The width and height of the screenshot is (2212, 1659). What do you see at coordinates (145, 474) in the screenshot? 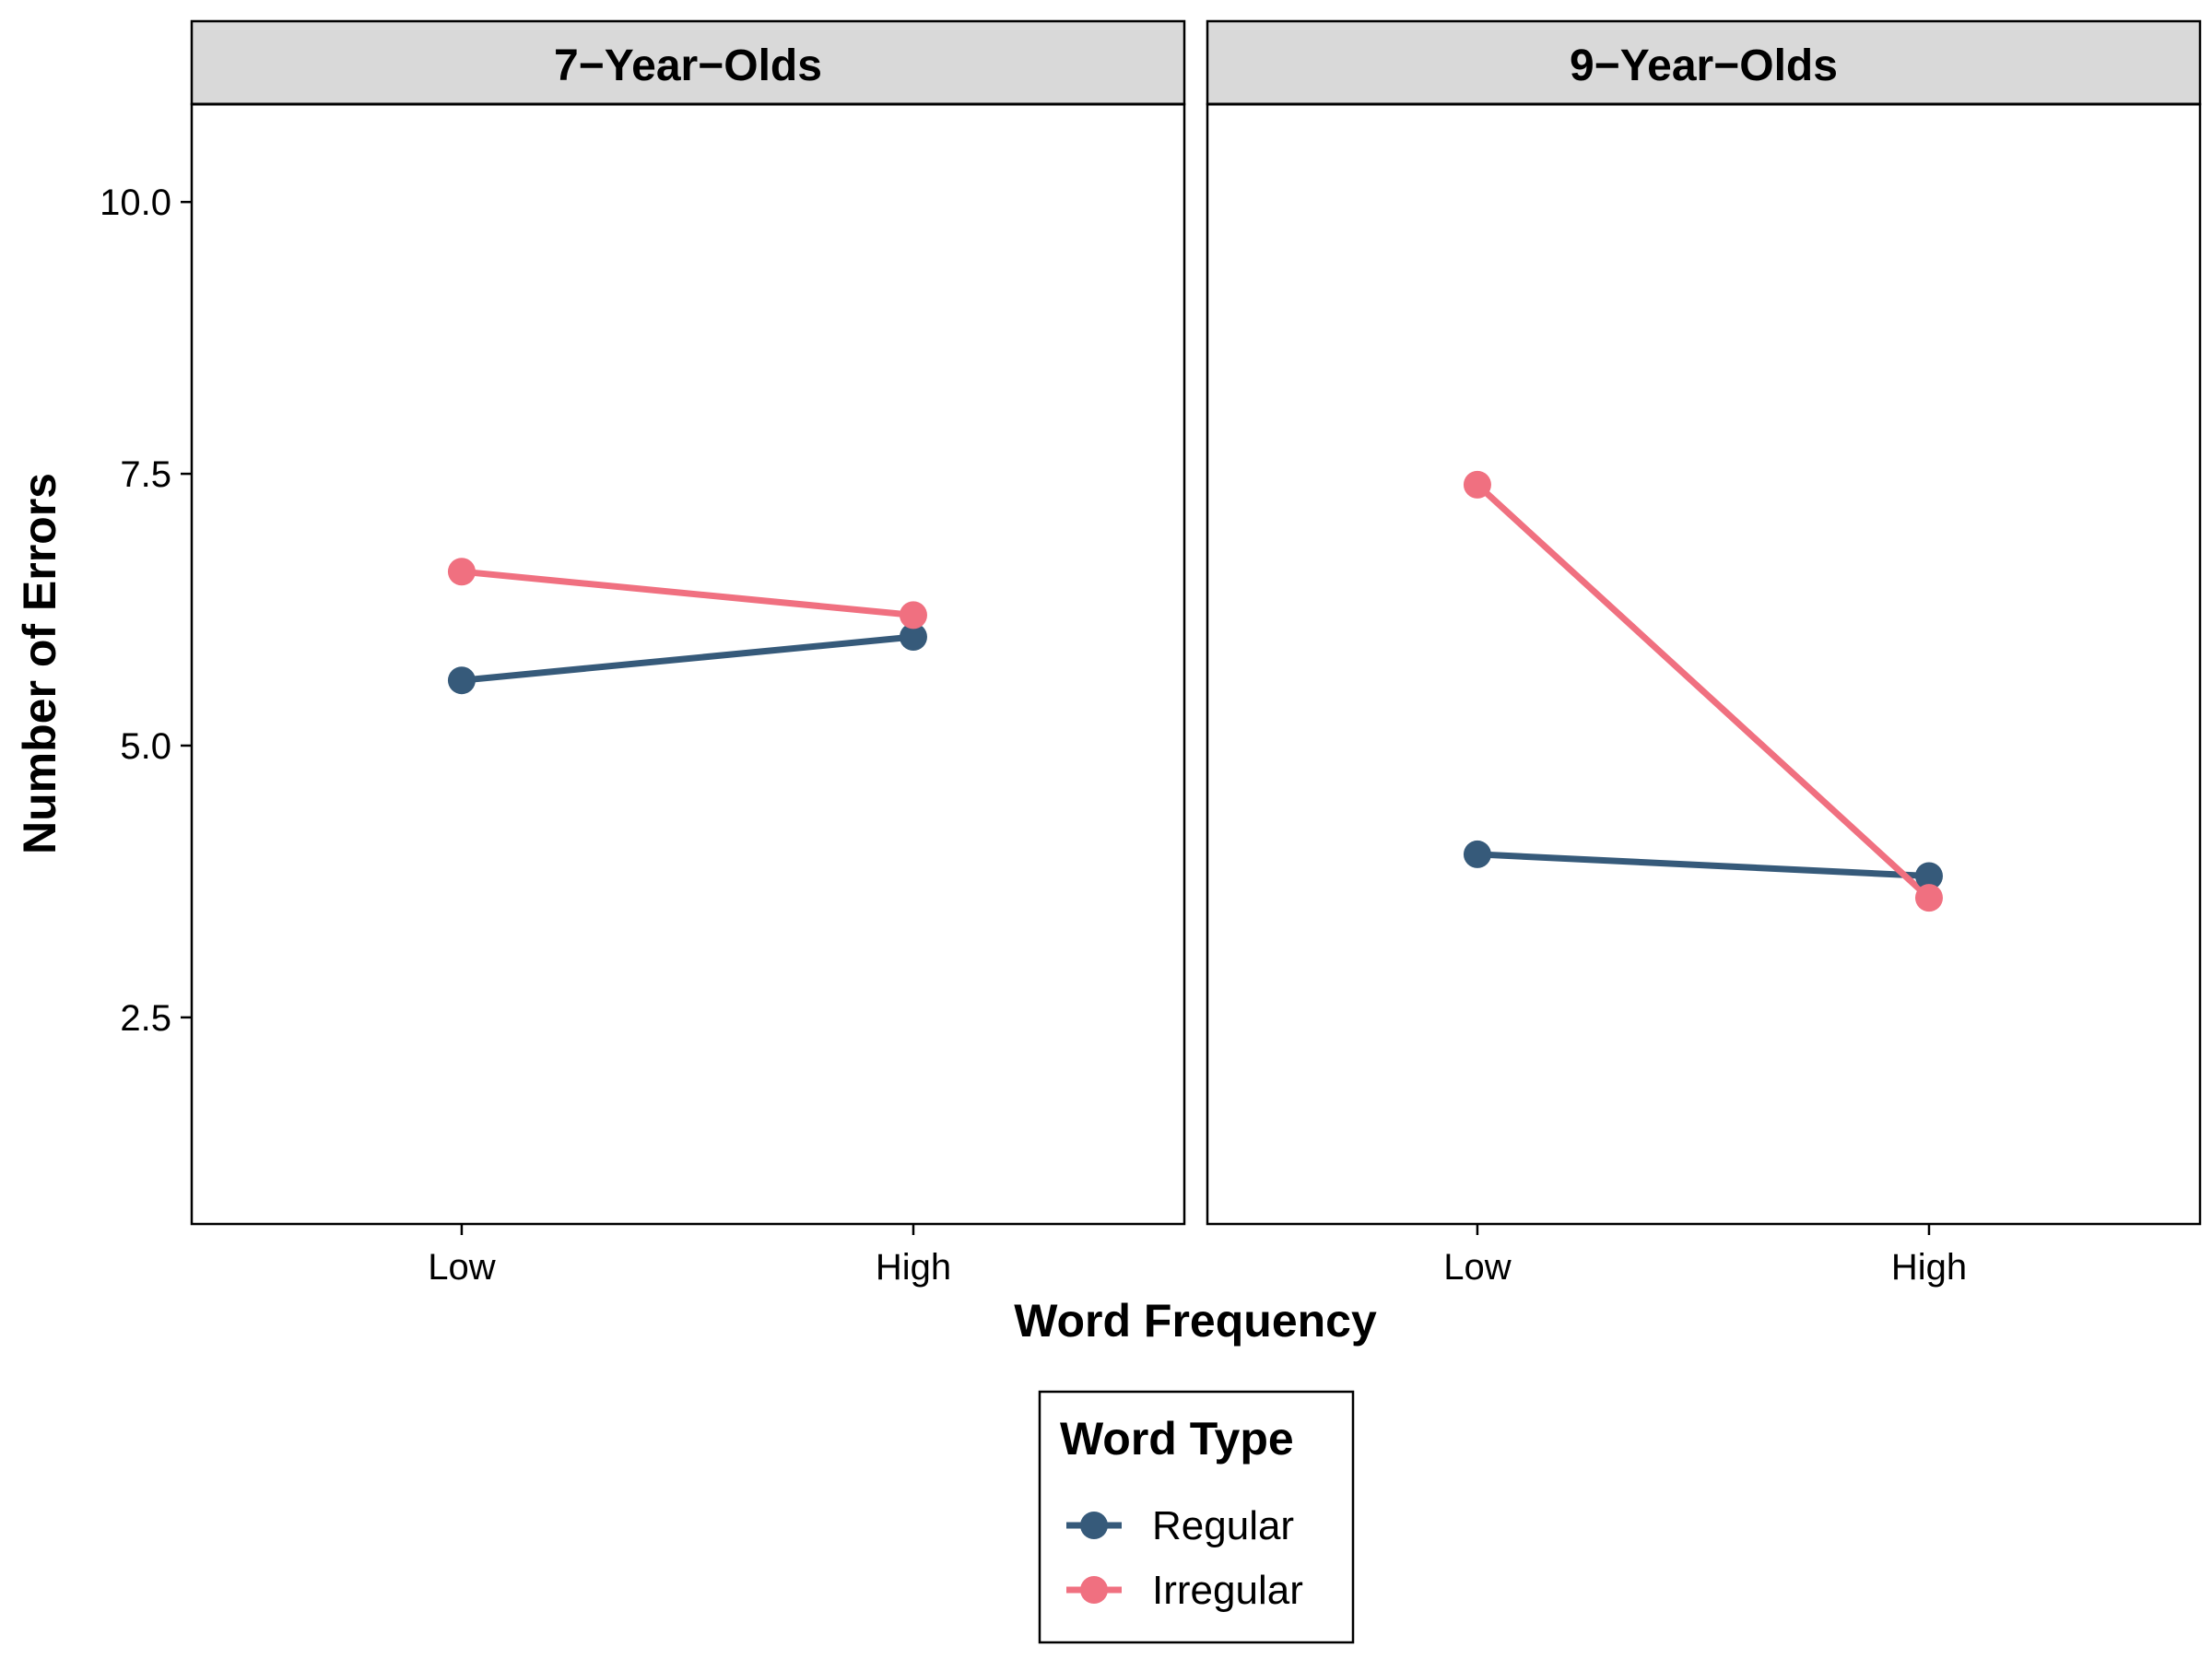
I see `y-tick-label: 7.5` at bounding box center [145, 474].